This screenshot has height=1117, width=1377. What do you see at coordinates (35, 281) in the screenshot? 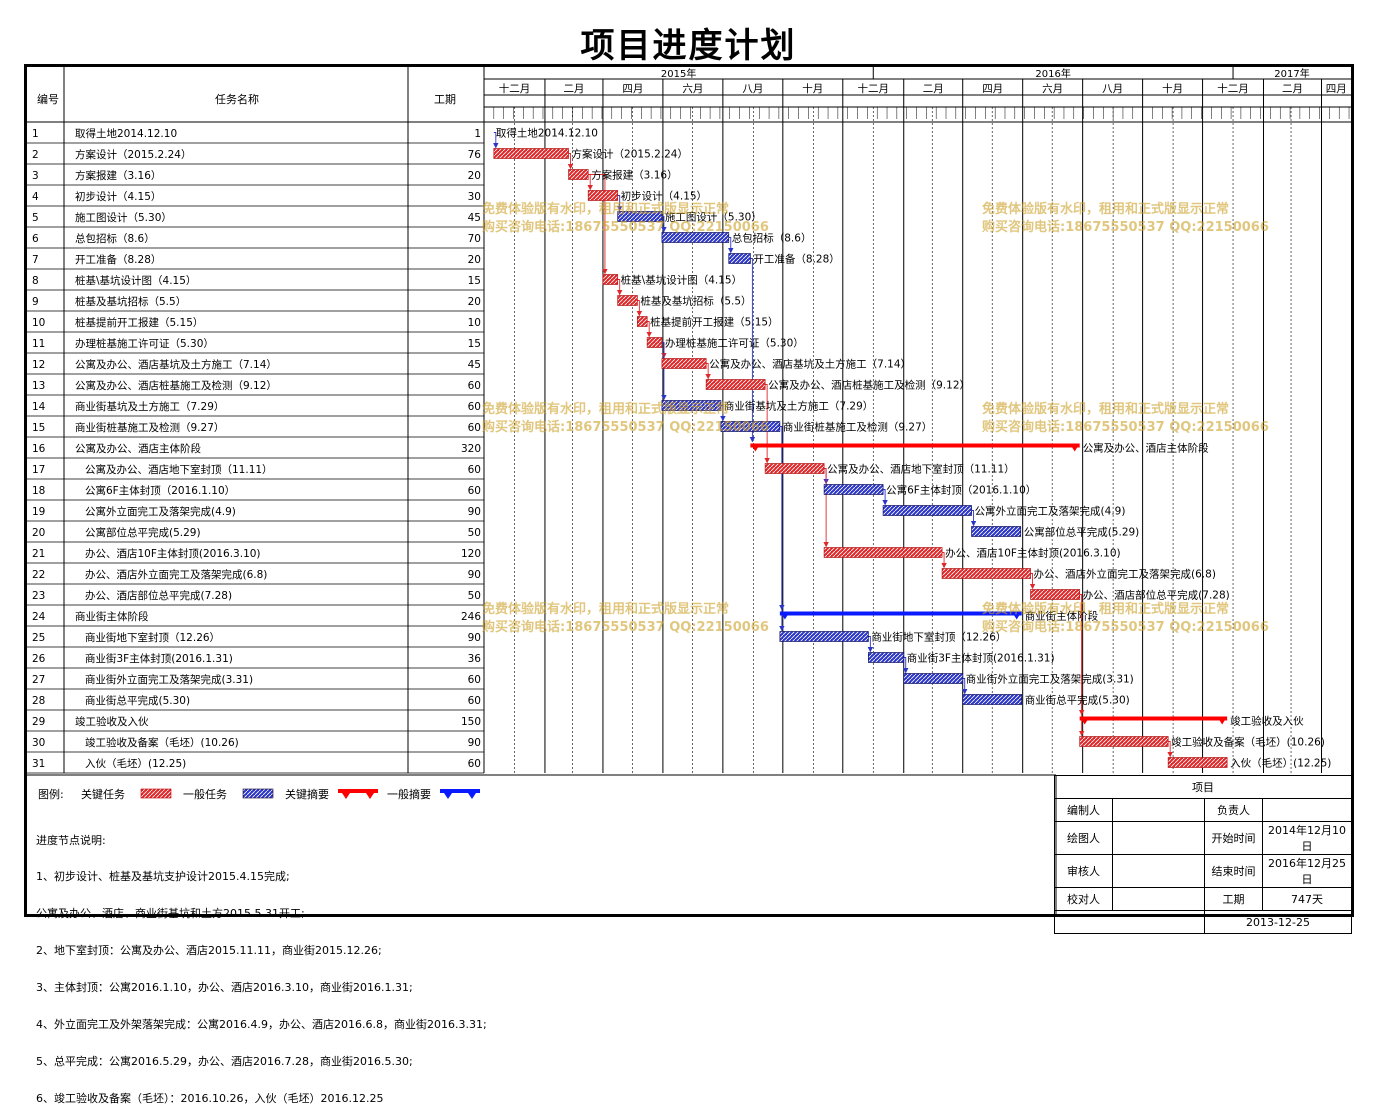
I see `task-id: 8` at bounding box center [35, 281].